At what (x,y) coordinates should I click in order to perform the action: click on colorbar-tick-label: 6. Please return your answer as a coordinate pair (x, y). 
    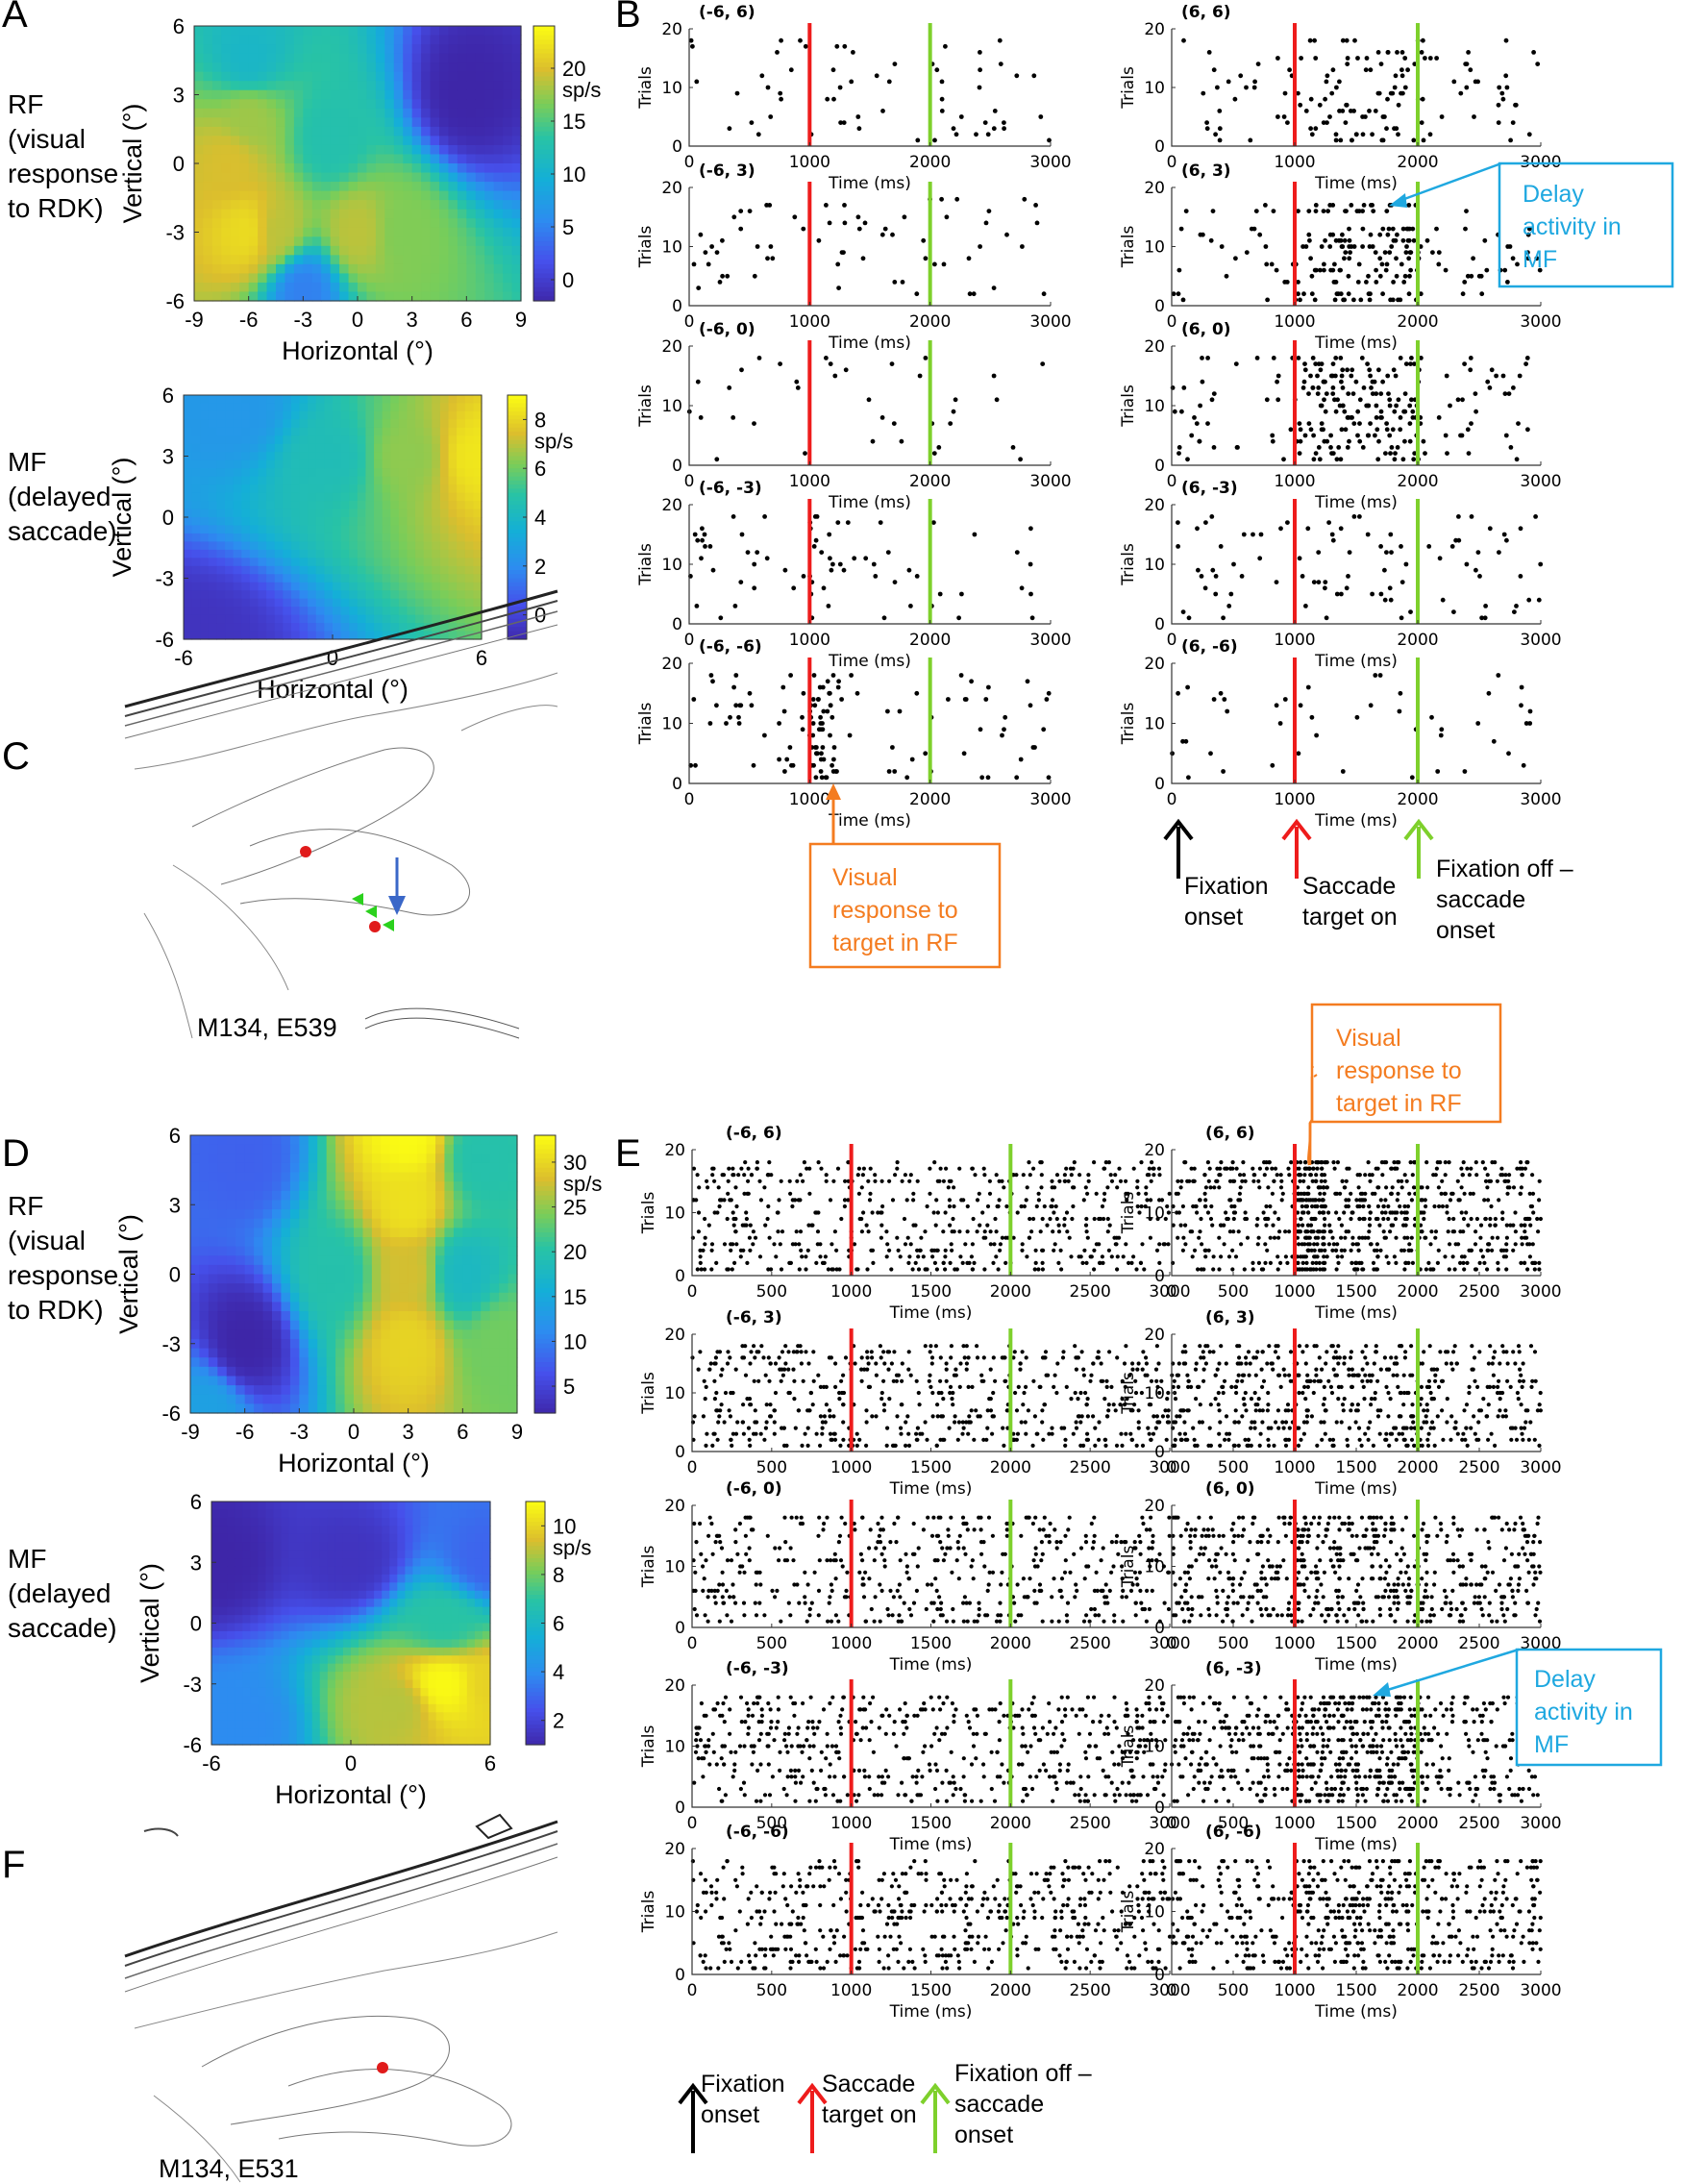
    Looking at the image, I should click on (558, 1624).